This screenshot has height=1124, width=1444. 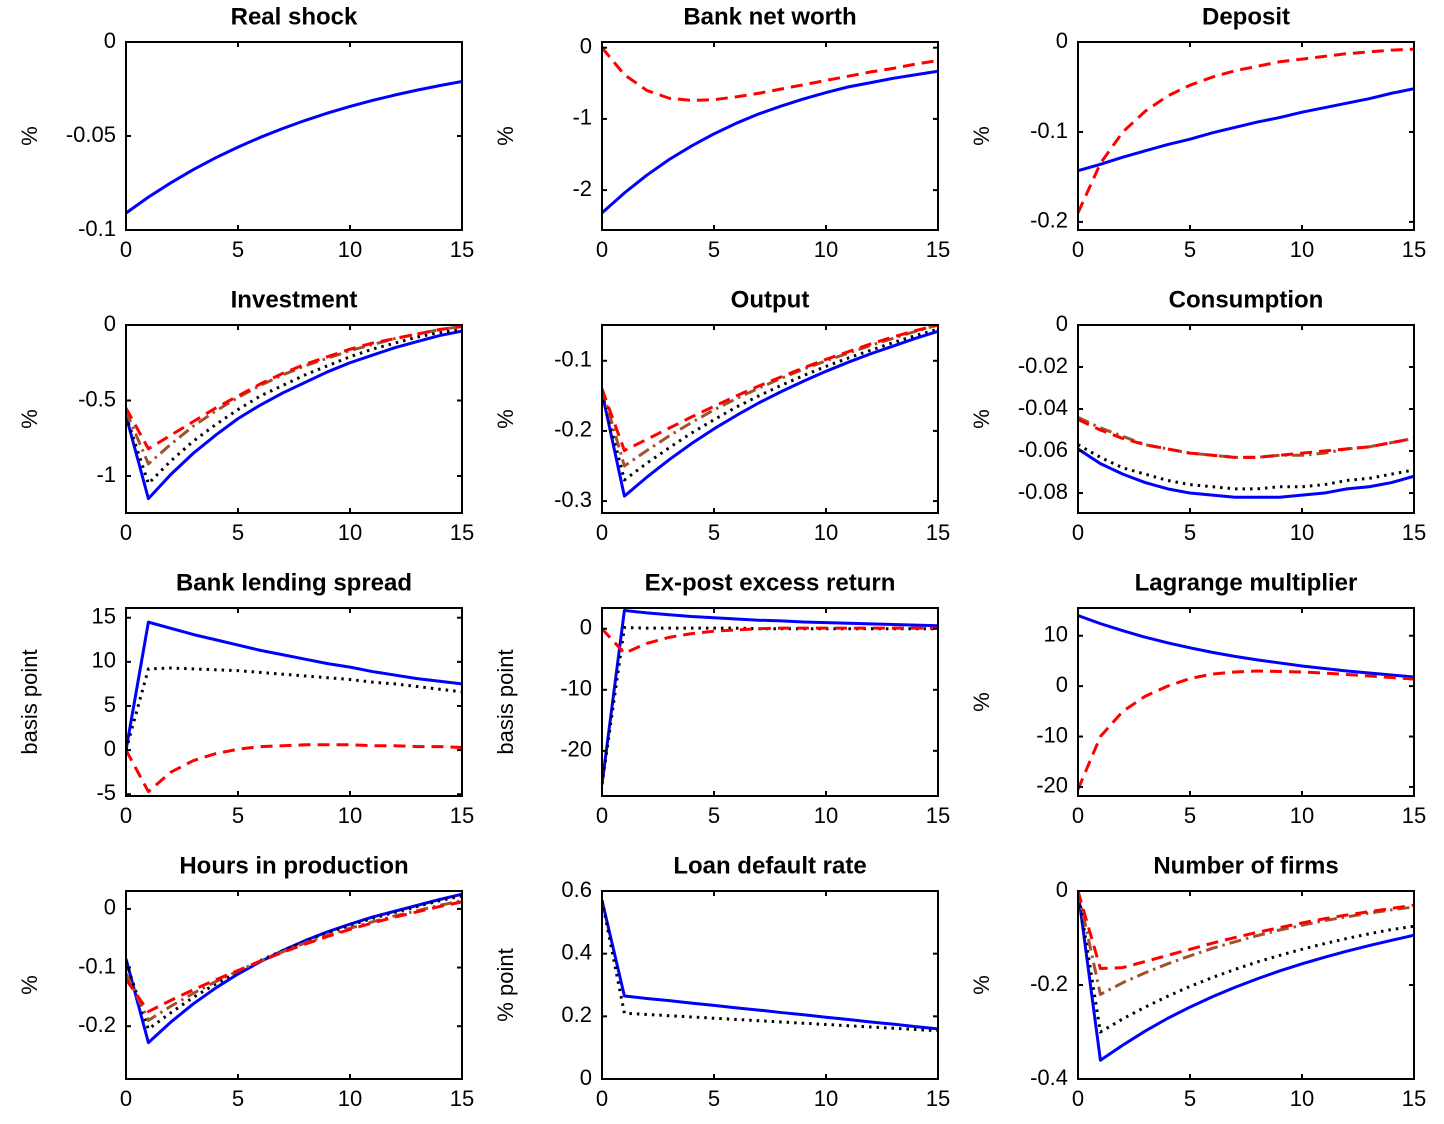 What do you see at coordinates (1056, 634) in the screenshot?
I see `y-tick-label: 10` at bounding box center [1056, 634].